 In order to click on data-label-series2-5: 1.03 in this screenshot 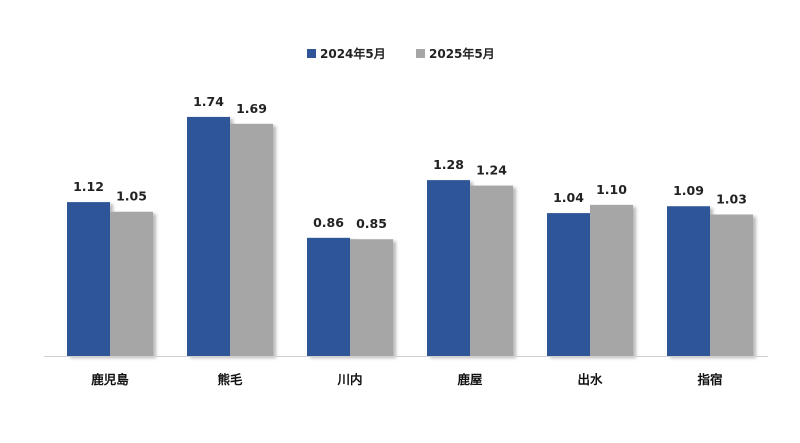, I will do `click(731, 198)`.